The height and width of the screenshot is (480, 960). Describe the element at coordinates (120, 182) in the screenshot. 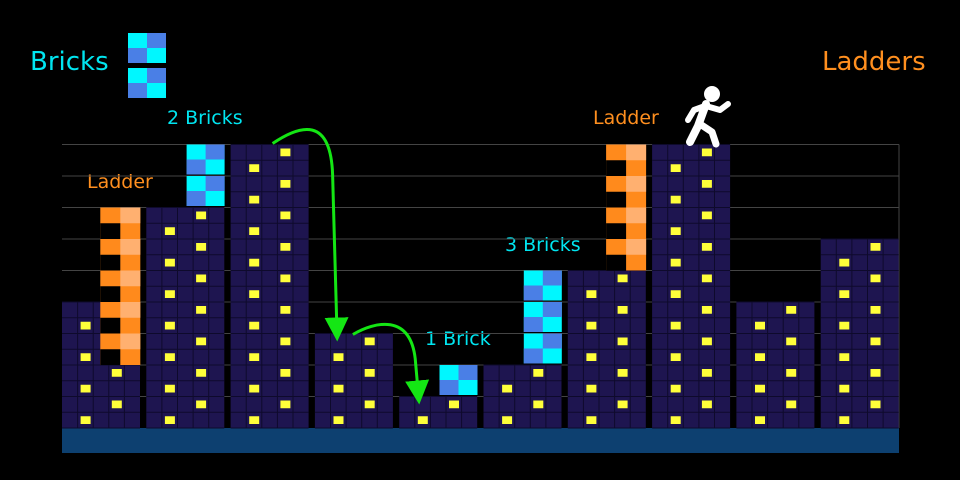

I see `ladder-left-label: Ladder` at that location.